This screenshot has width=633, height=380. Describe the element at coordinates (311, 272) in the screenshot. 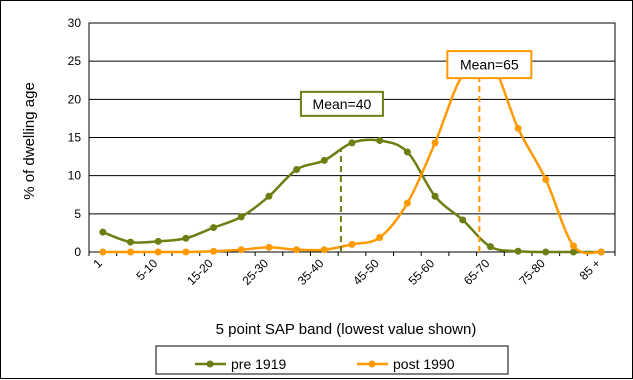

I see `x-tick-label: 35-40` at that location.